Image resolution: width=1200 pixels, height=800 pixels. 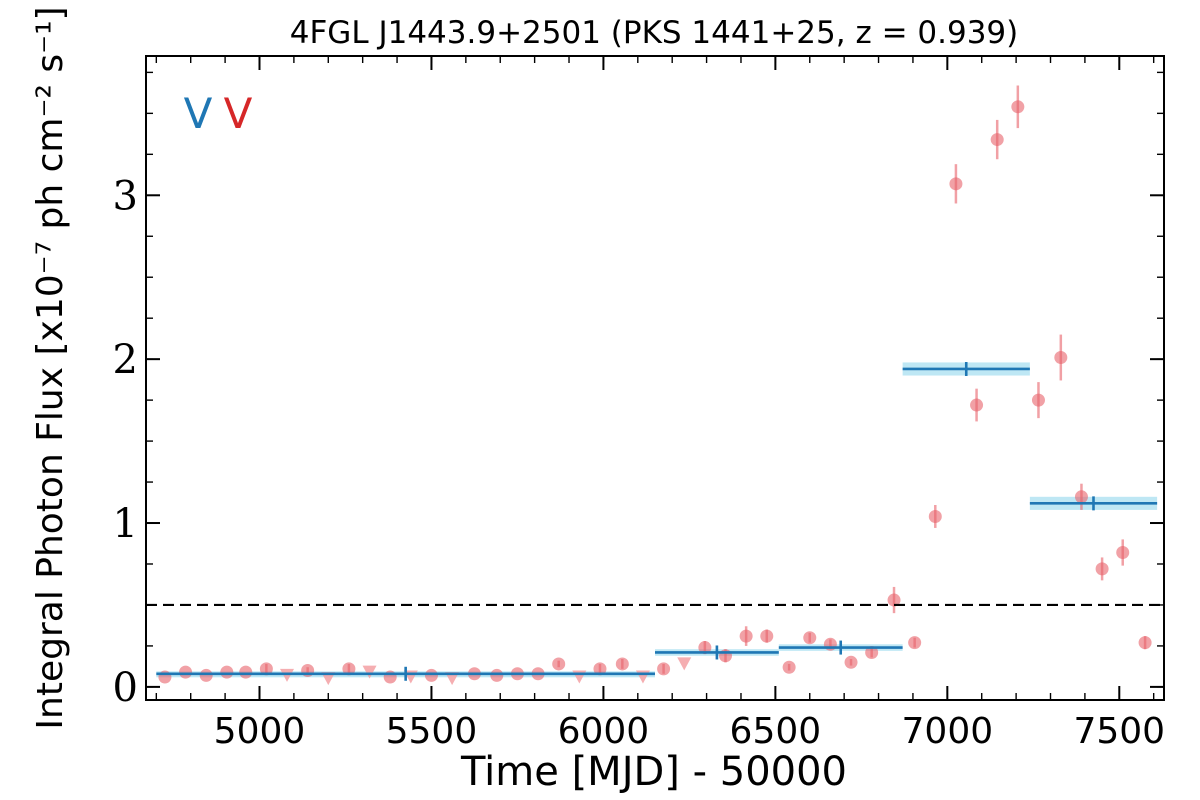 What do you see at coordinates (653, 772) in the screenshot?
I see `x-axis-label: Time [MJD] - 50000` at bounding box center [653, 772].